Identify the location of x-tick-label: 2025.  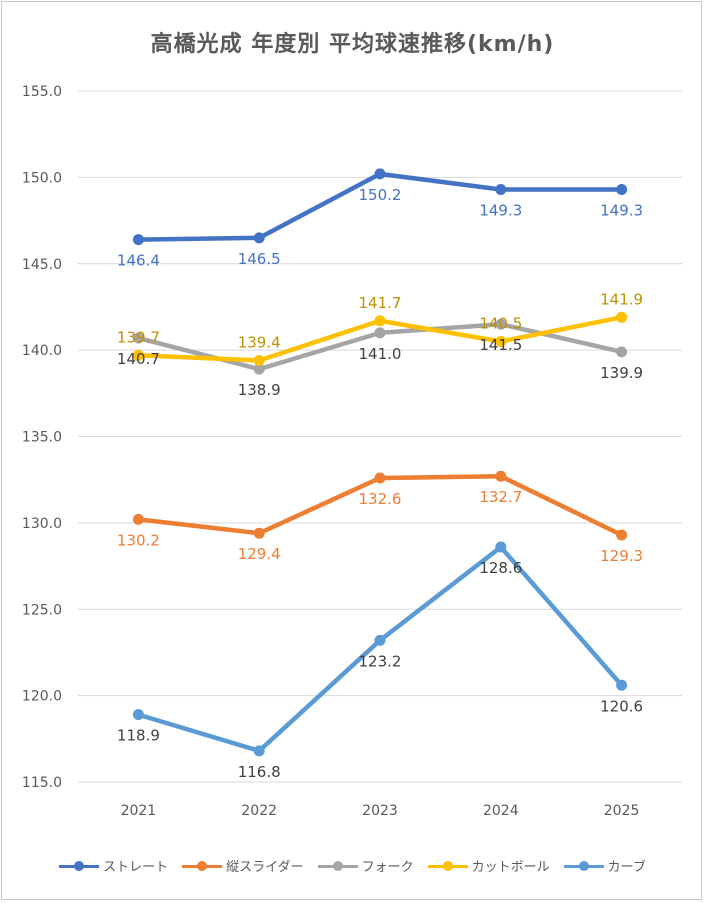
(622, 811).